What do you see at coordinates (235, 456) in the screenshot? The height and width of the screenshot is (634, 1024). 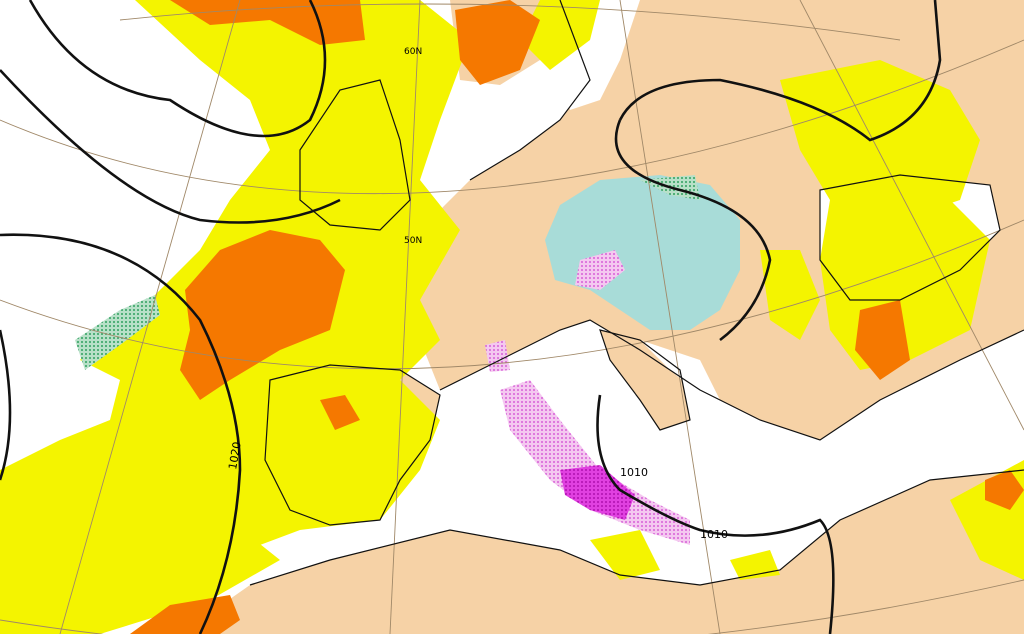 I see `isobar-label: 1020` at bounding box center [235, 456].